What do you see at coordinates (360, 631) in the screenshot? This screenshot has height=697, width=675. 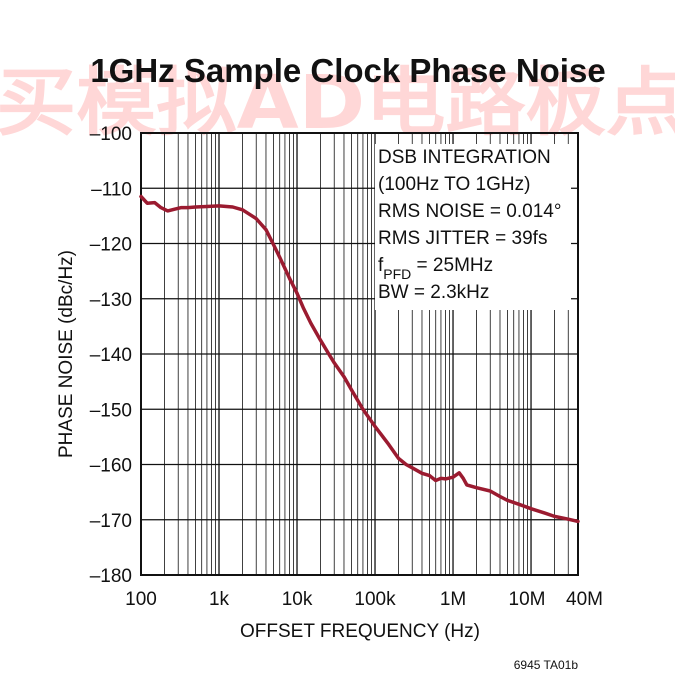 I see `x-axis-label: OFFSET FREQUENCY (Hz)` at bounding box center [360, 631].